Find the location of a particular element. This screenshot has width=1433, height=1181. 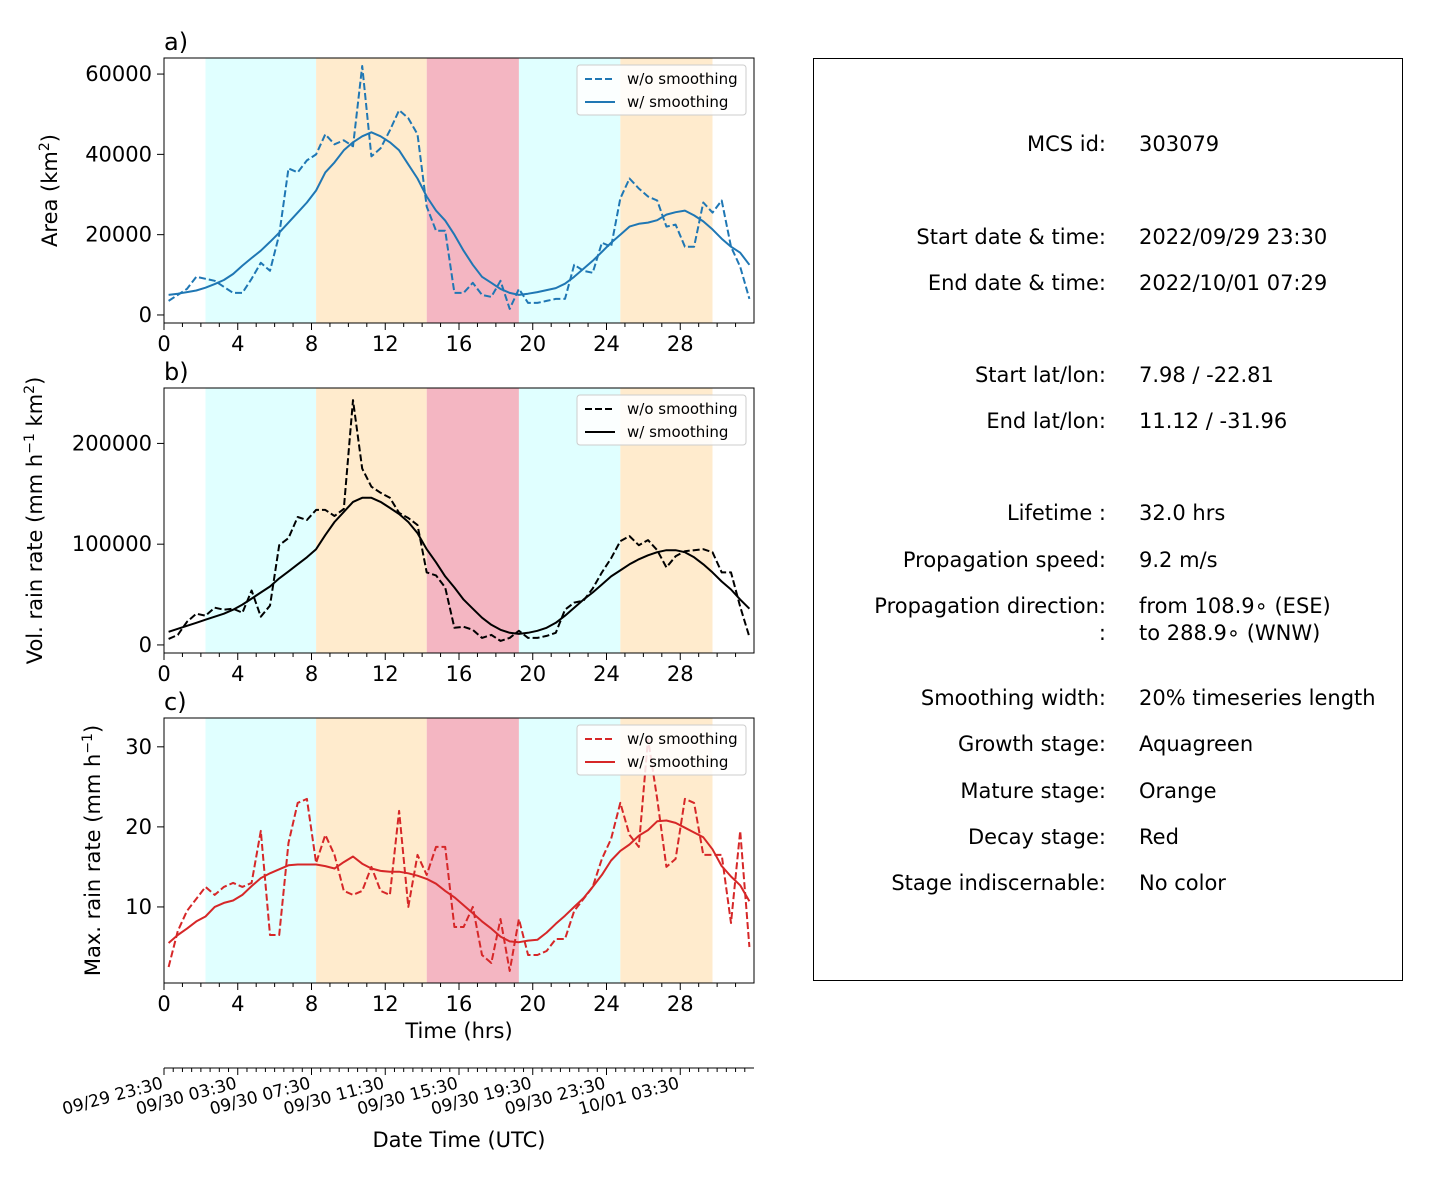

y-tick-label: 40000 is located at coordinates (118, 154).